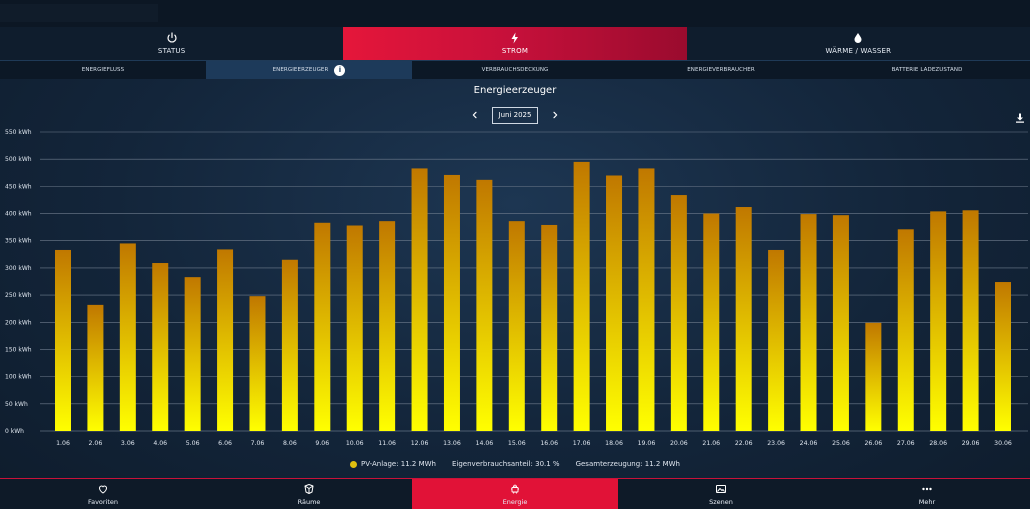 This screenshot has width=1030, height=509. Describe the element at coordinates (95, 367) in the screenshot. I see `bar-2.06` at that location.